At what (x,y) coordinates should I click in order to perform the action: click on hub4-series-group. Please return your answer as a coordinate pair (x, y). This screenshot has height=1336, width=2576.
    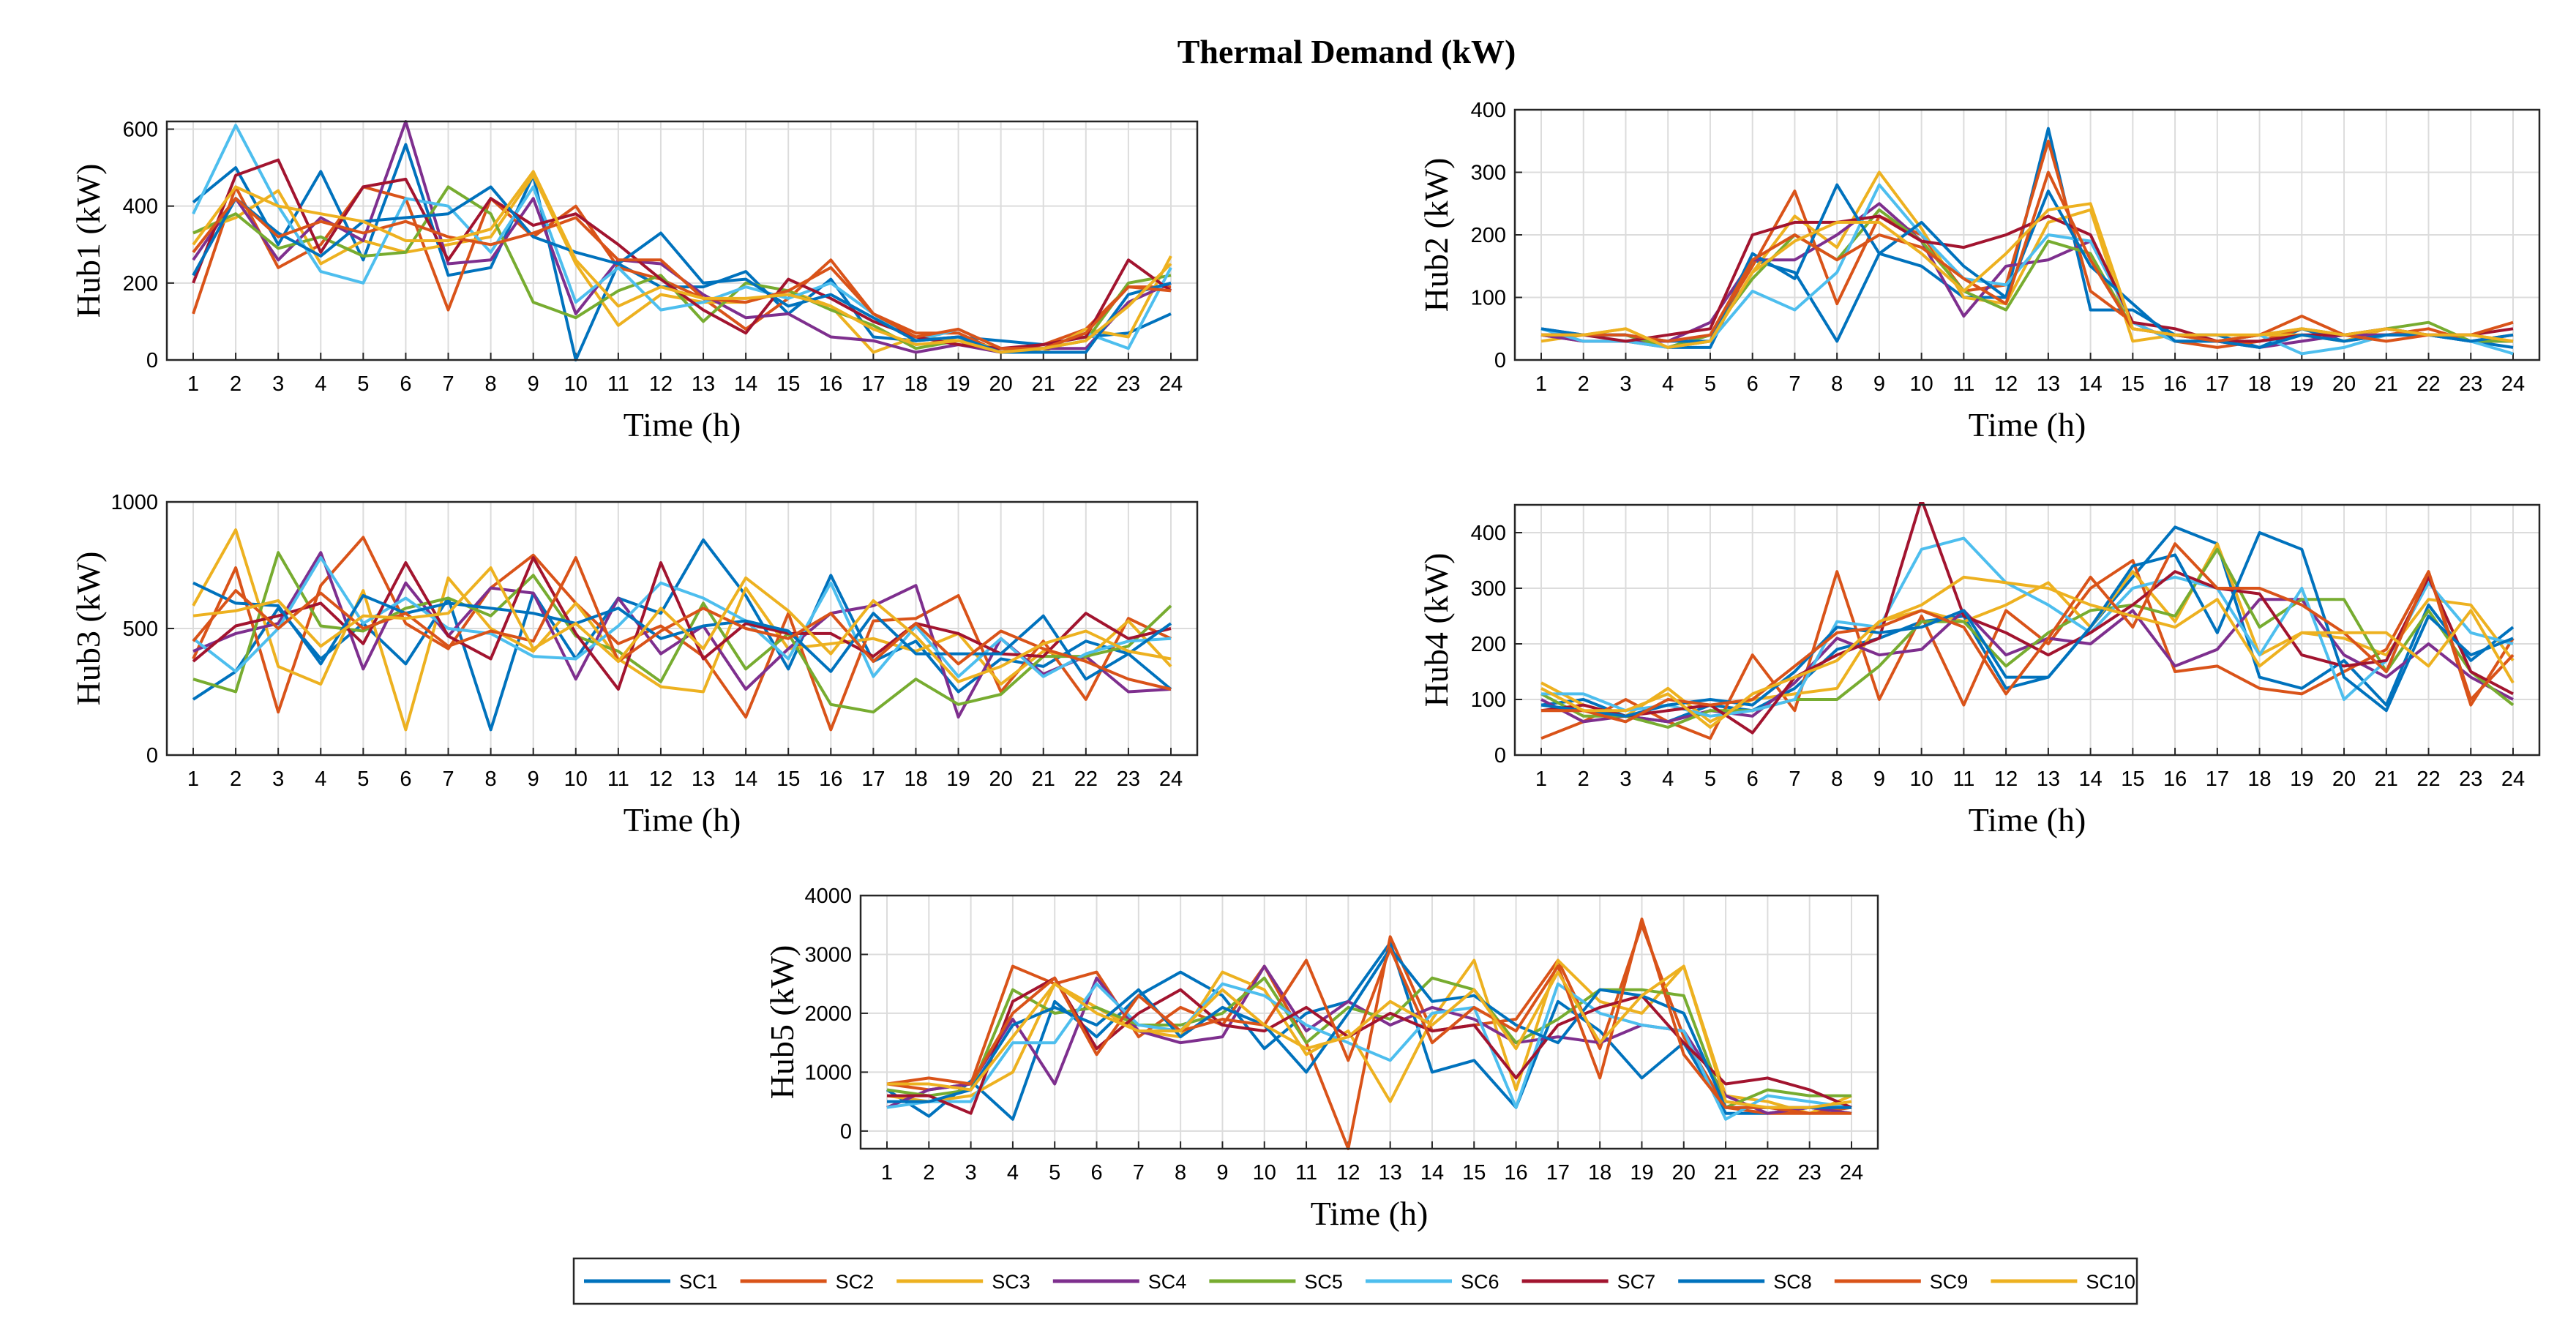
    Looking at the image, I should click on (2027, 621).